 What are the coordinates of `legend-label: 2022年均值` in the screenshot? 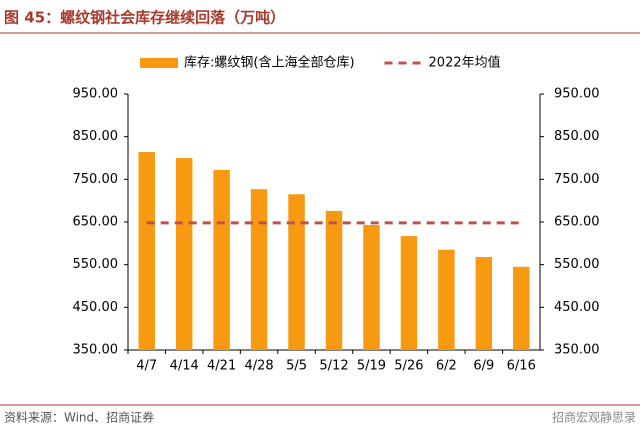 It's located at (465, 63).